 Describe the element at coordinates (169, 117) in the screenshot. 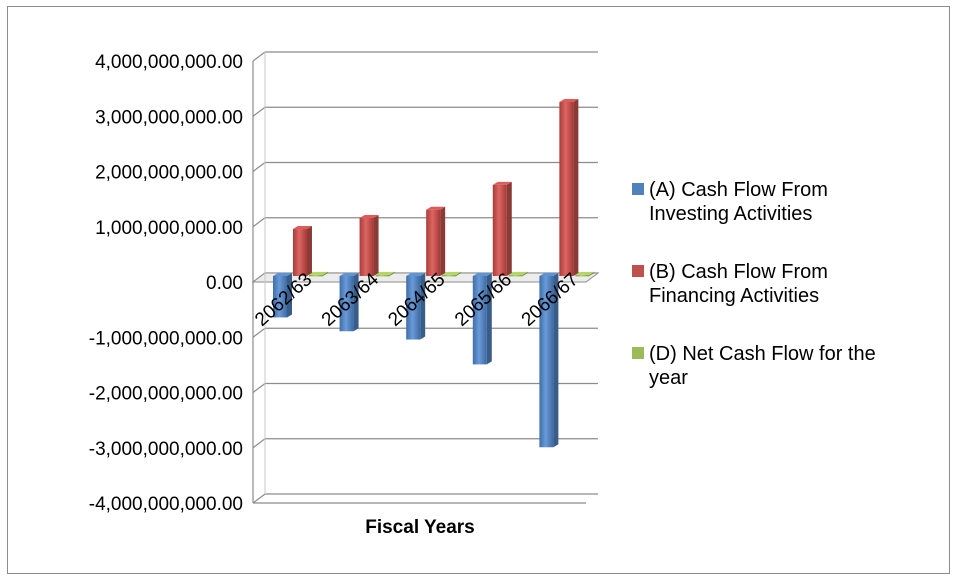

I see `y-tick-label: 3,000,000,000.00` at that location.